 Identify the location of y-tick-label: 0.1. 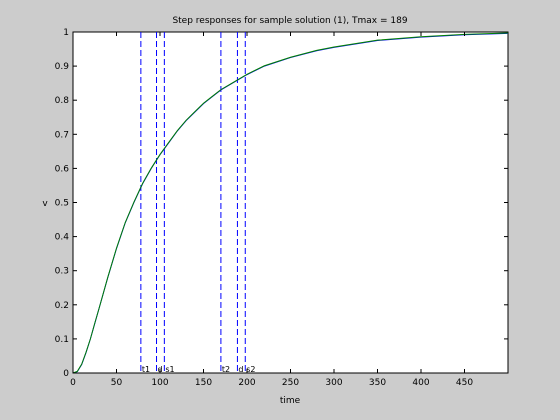
(62, 340).